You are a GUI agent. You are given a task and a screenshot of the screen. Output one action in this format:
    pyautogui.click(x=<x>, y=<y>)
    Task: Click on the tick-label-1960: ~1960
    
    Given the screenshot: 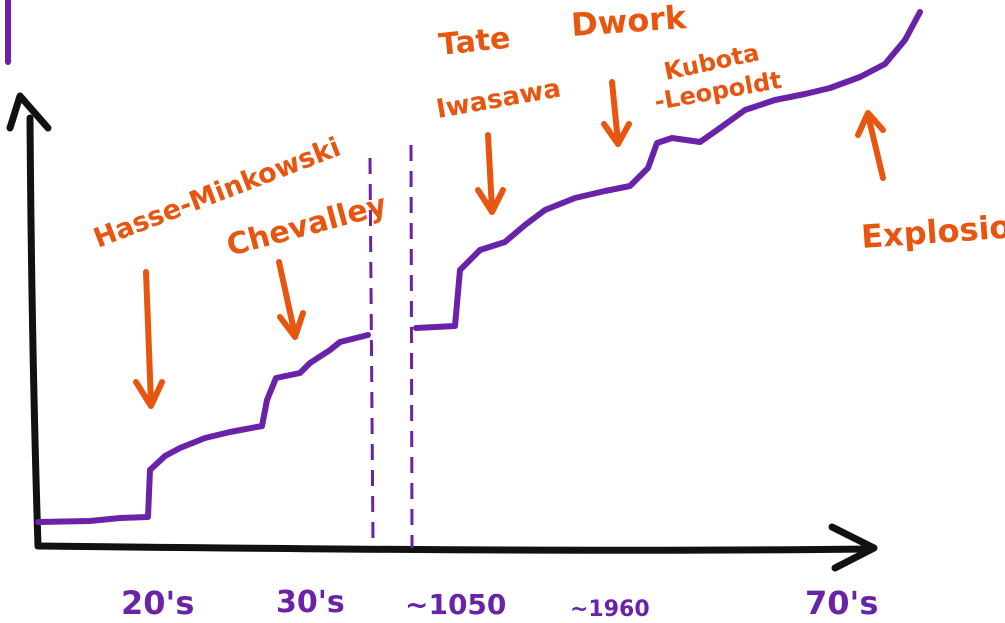 What is the action you would take?
    pyautogui.click(x=610, y=607)
    